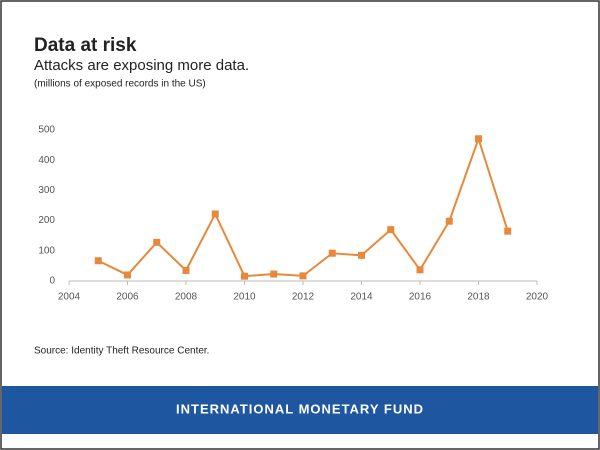  What do you see at coordinates (46, 220) in the screenshot?
I see `y-tick-label: 200` at bounding box center [46, 220].